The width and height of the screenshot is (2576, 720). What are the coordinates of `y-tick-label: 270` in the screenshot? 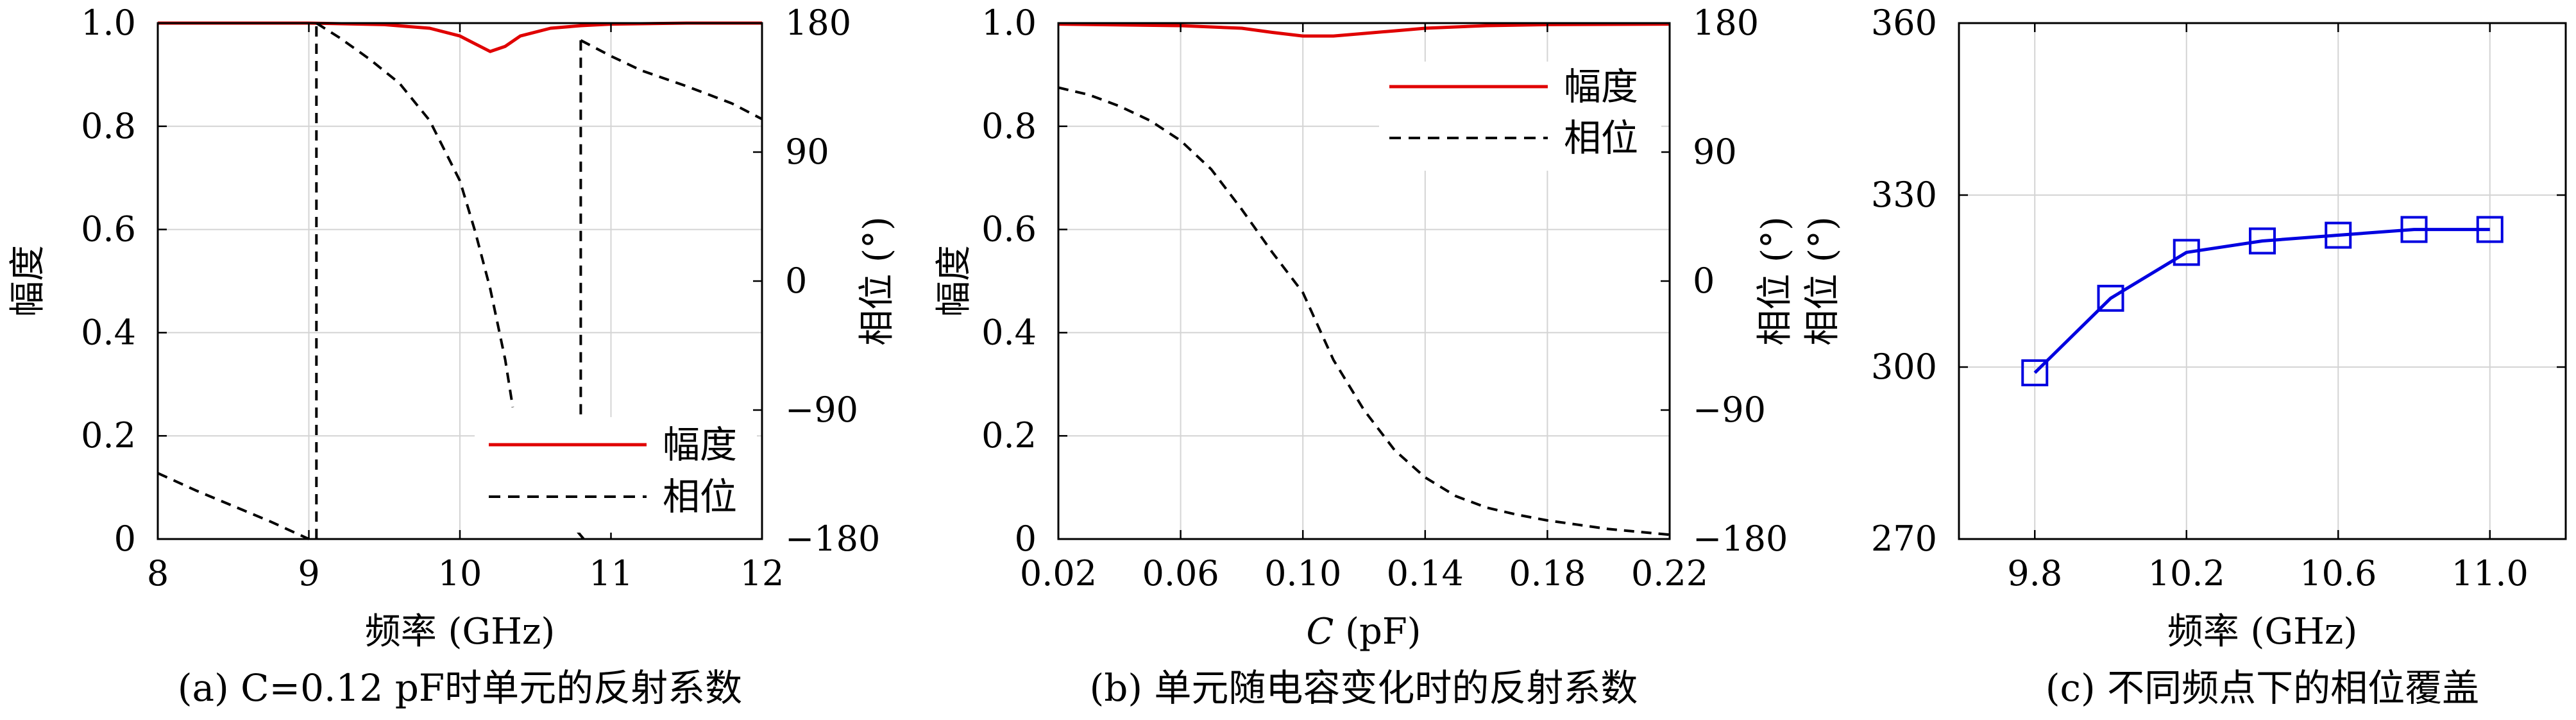 It's located at (1904, 539).